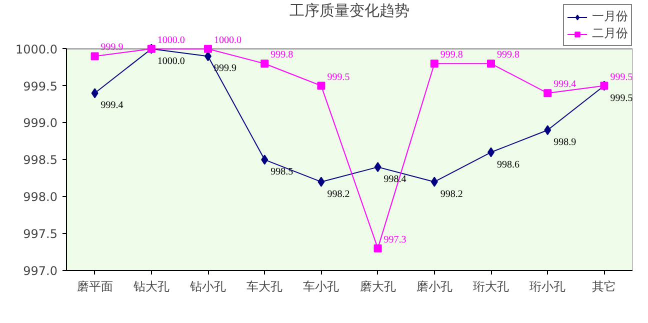 This screenshot has width=648, height=323. I want to click on legend-label: 一月份, so click(610, 16).